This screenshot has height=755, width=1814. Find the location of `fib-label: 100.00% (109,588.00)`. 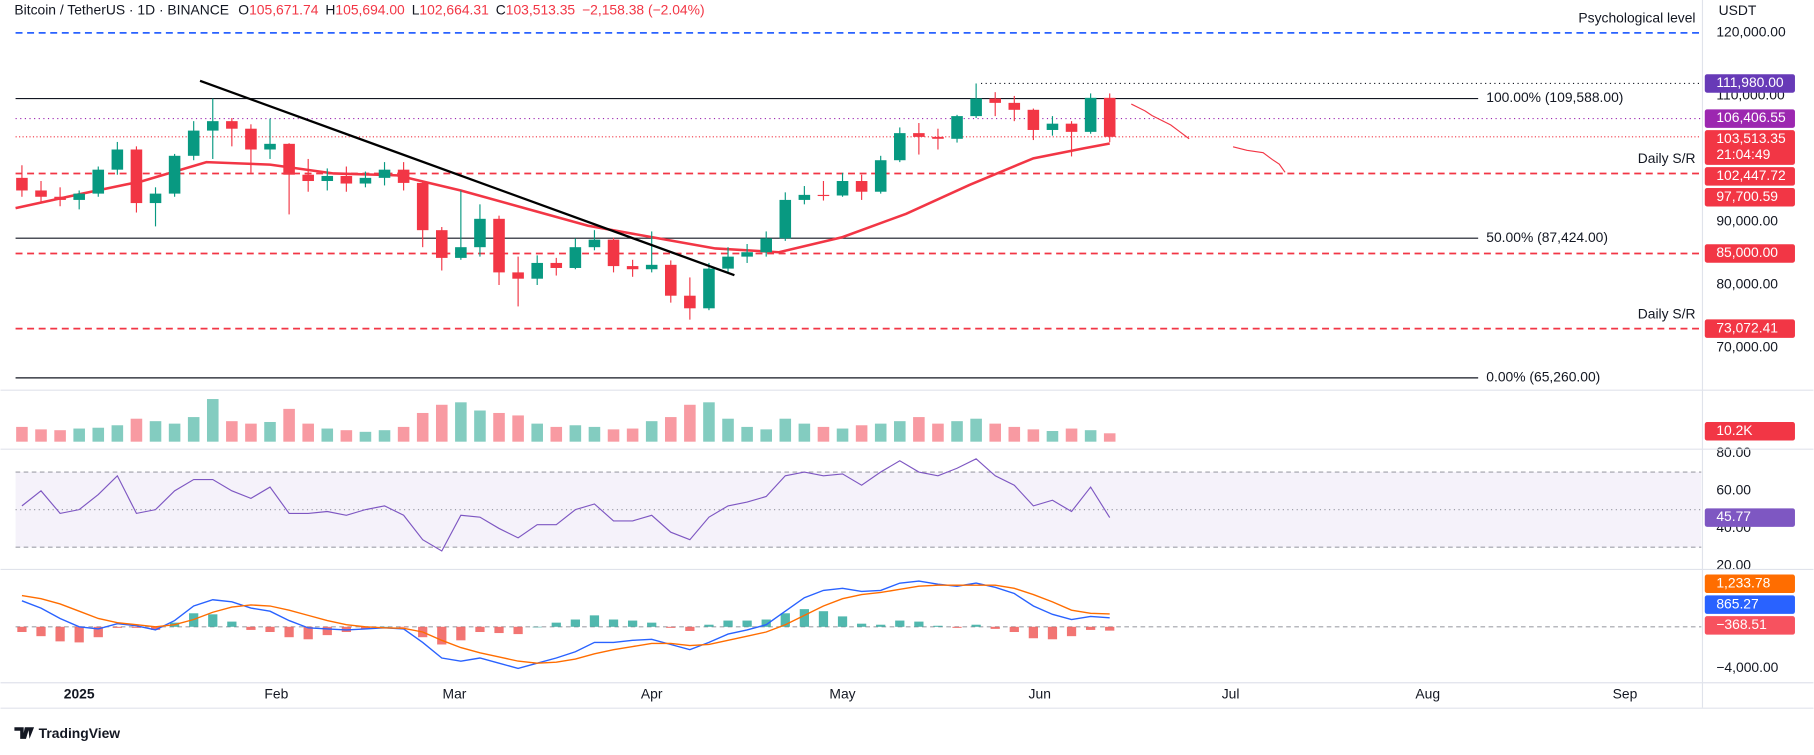

fib-label: 100.00% (109,588.00) is located at coordinates (1554, 97).